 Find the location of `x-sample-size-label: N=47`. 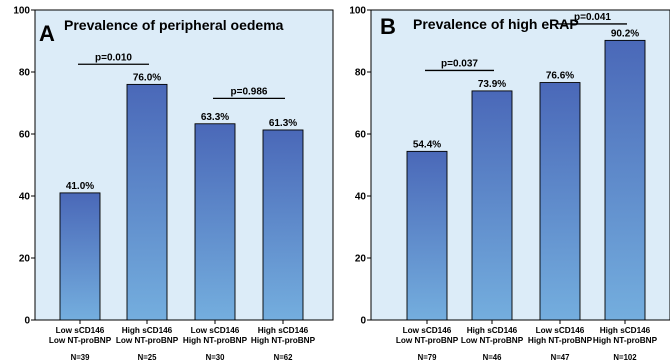

x-sample-size-label: N=47 is located at coordinates (560, 357).